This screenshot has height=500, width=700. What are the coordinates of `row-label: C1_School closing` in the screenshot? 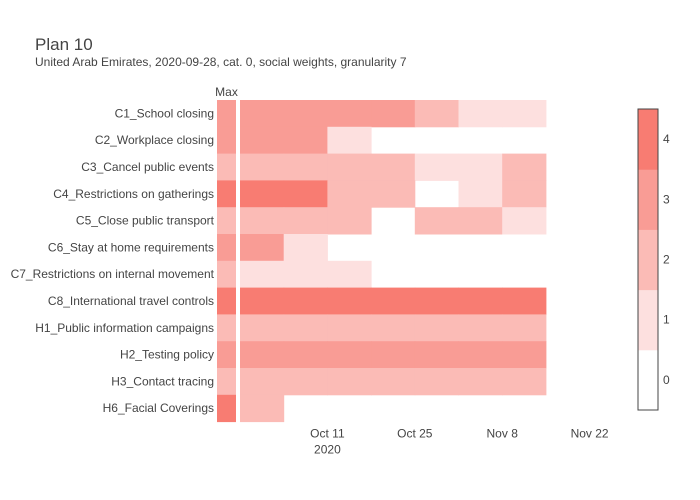 It's located at (164, 113).